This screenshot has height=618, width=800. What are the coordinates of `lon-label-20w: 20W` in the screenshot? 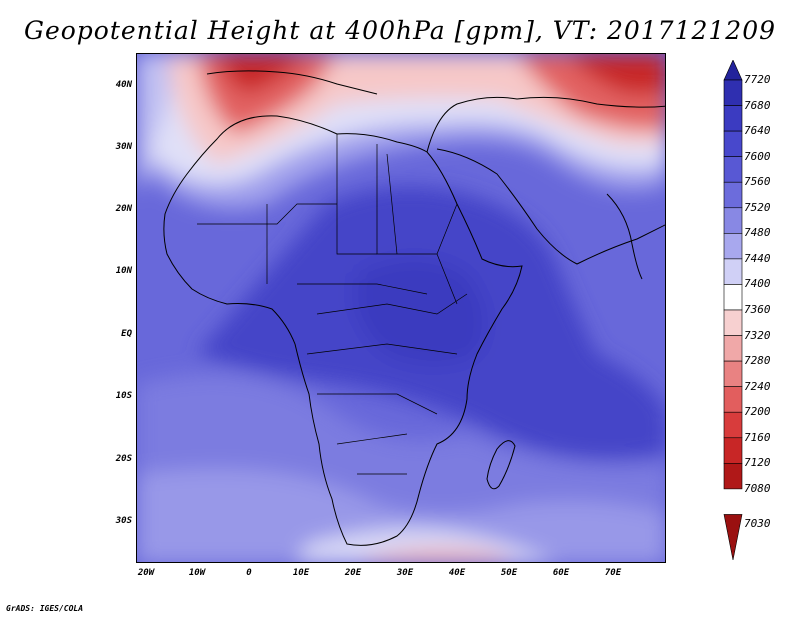 It's located at (146, 573).